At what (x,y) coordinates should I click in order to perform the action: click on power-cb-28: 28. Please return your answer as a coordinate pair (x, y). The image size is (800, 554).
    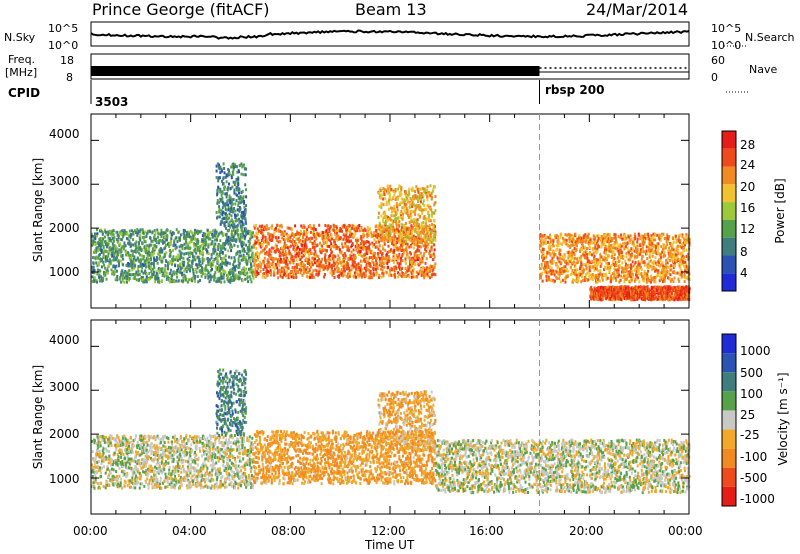
    Looking at the image, I should click on (748, 145).